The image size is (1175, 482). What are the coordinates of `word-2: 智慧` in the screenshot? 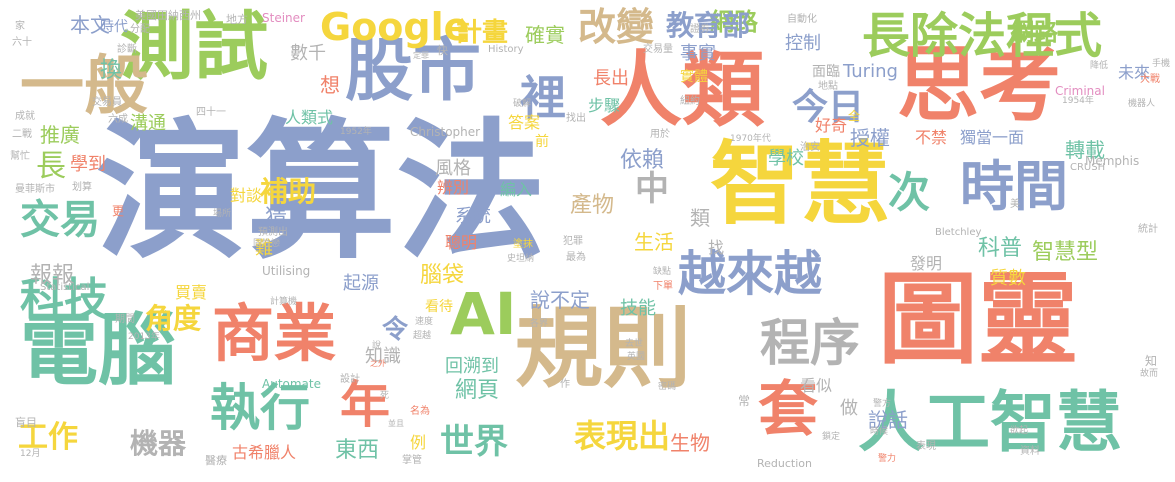 It's located at (800, 184).